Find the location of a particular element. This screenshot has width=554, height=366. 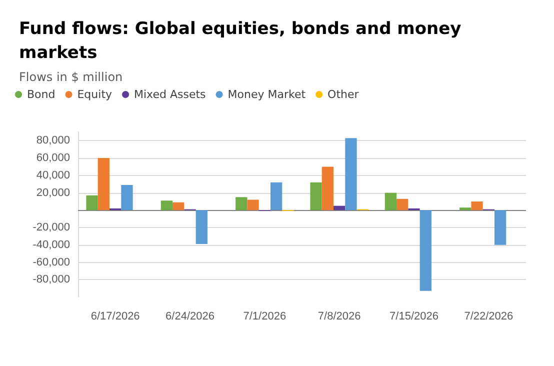

x-tick-label: 7/8/2026 is located at coordinates (339, 316).